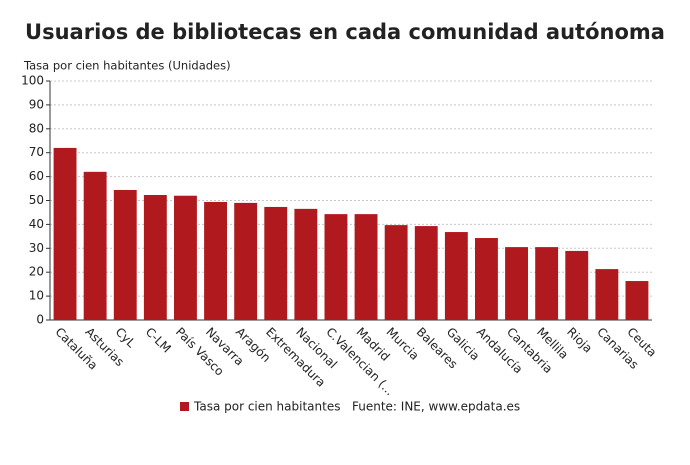 This screenshot has width=690, height=465. I want to click on legend-label: Tasa por cien habitantes, so click(266, 407).